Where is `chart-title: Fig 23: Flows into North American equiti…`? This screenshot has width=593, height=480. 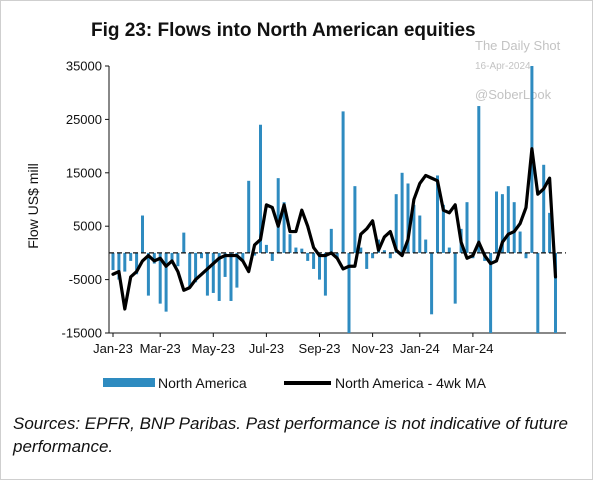 chart-title: Fig 23: Flows into North American equiti… is located at coordinates (283, 30).